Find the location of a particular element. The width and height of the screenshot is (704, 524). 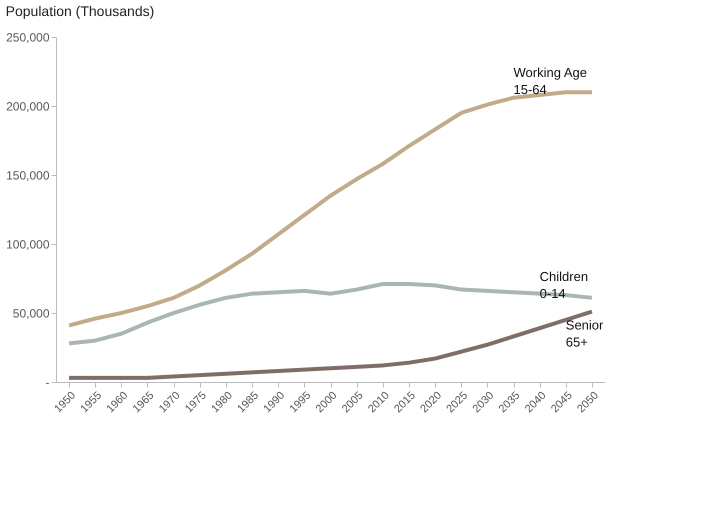

series-label: Senior 65+ is located at coordinates (585, 334).